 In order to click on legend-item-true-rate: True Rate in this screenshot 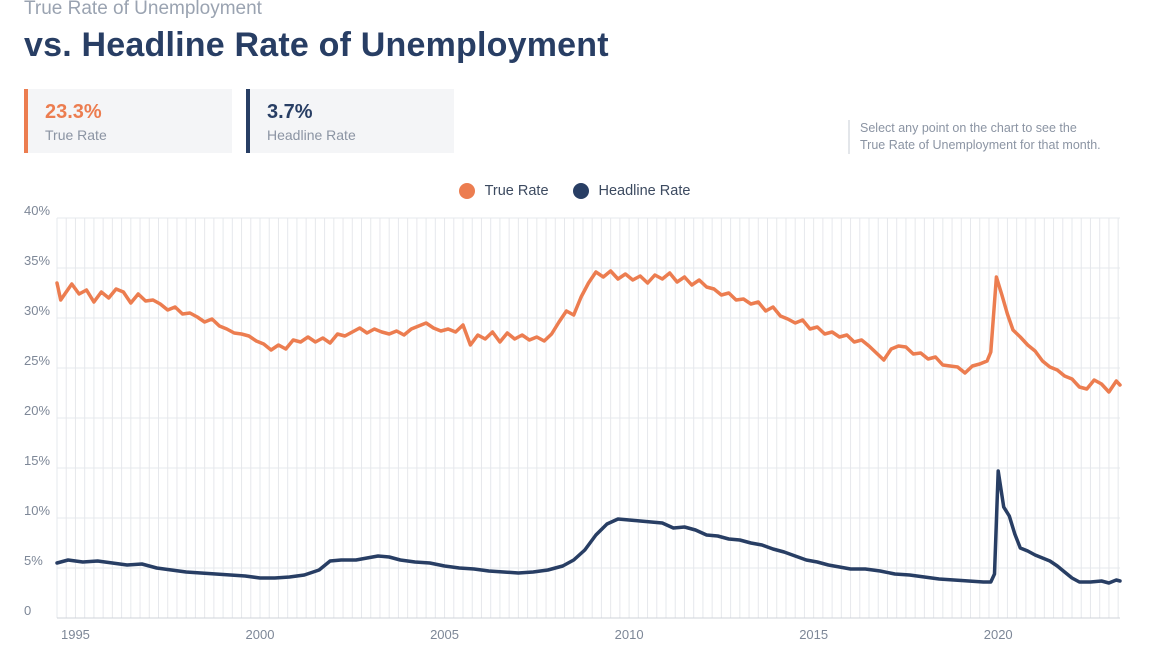, I will do `click(503, 191)`.